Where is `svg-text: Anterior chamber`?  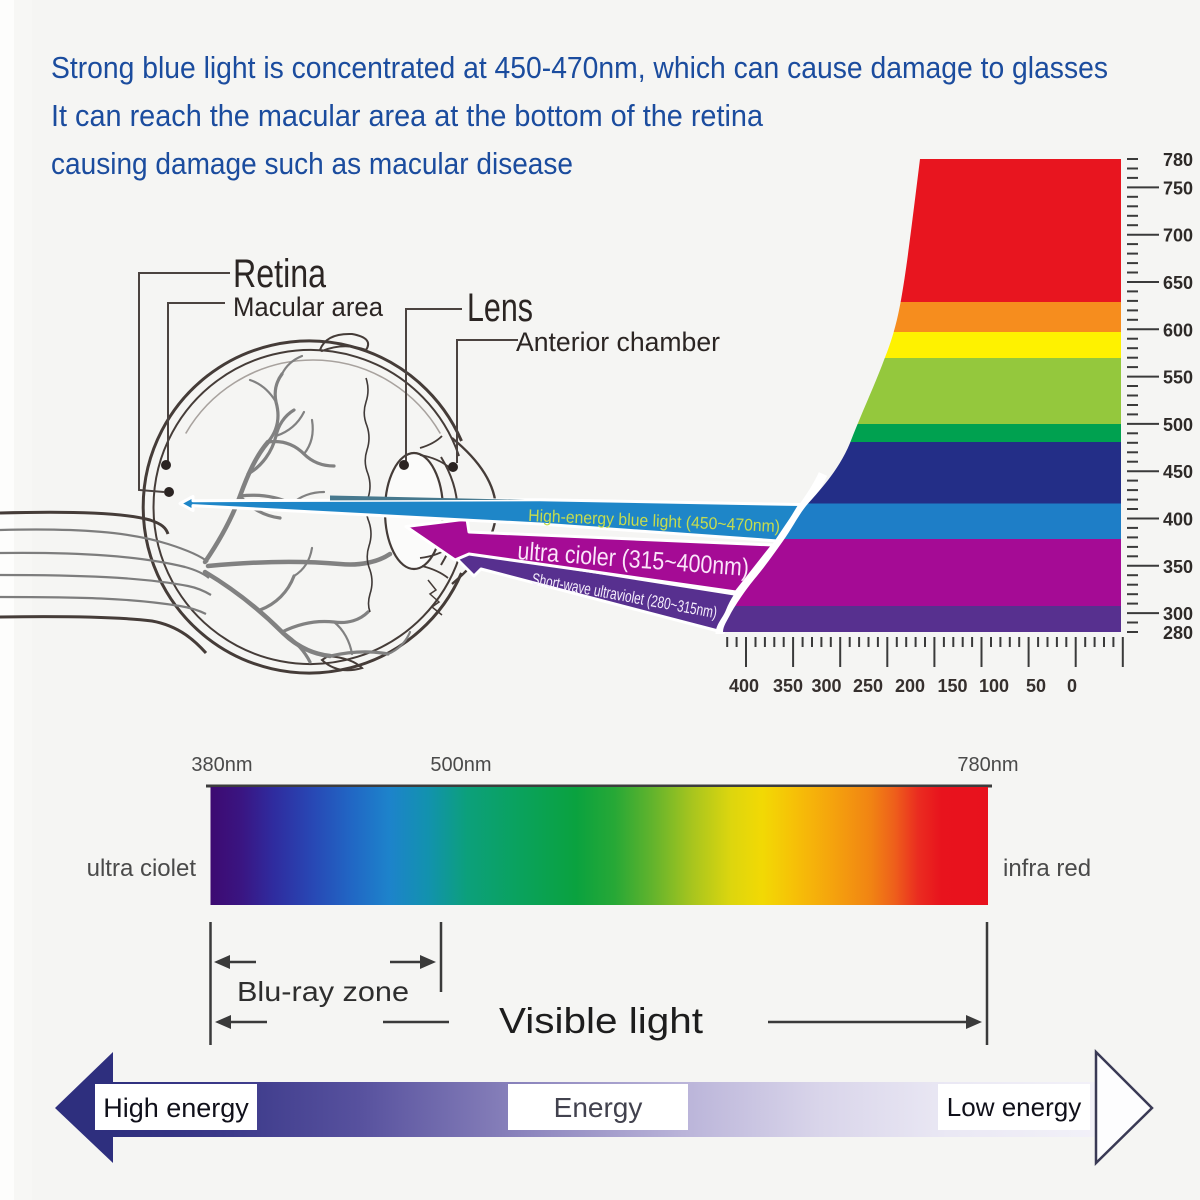 svg-text: Anterior chamber is located at coordinates (618, 342).